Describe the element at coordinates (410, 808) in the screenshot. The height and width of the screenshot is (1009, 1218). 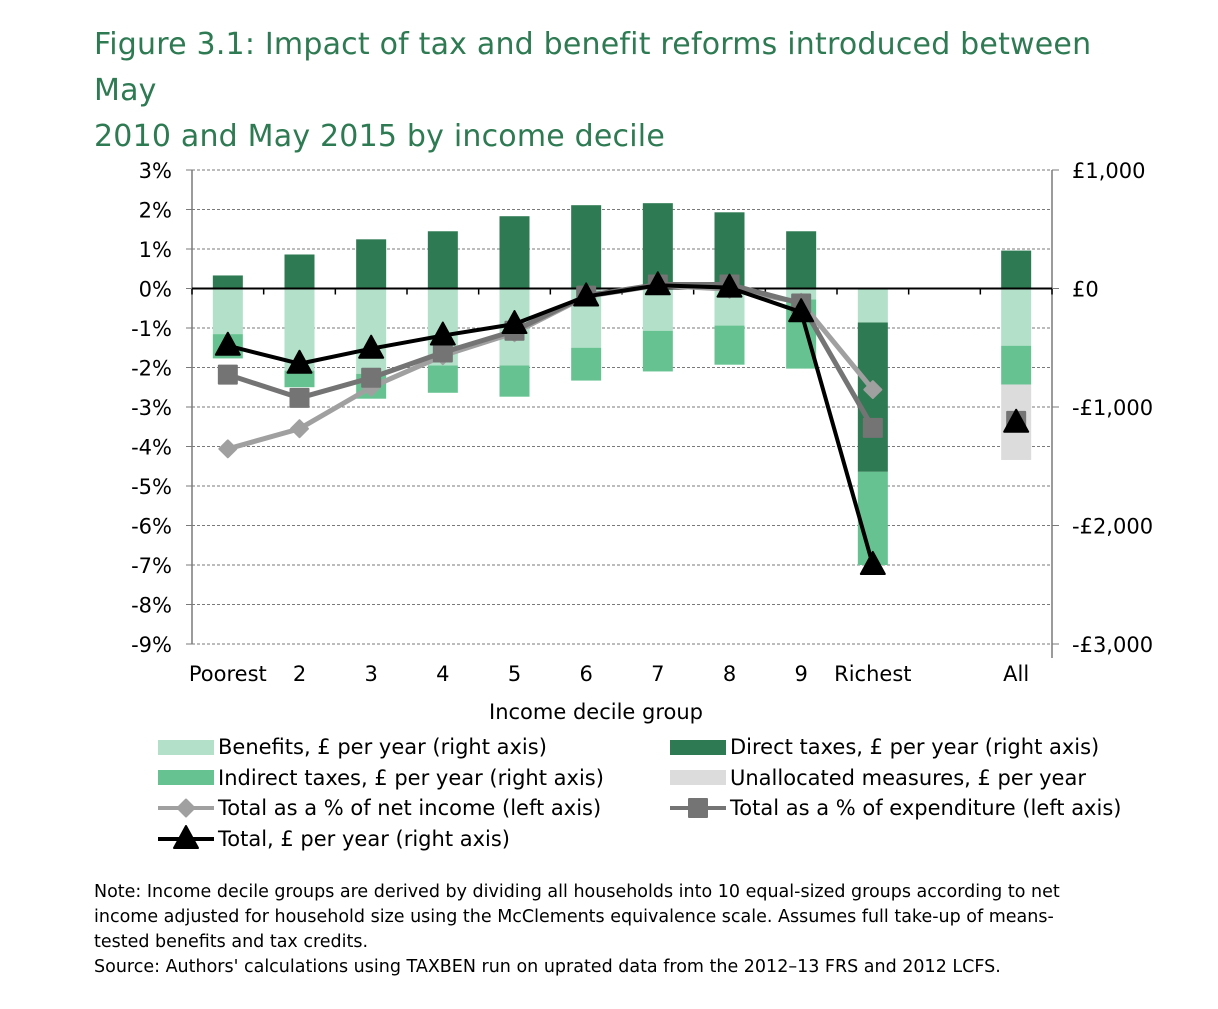
I see `legend-label: Total as a % of net income (left axis)` at that location.